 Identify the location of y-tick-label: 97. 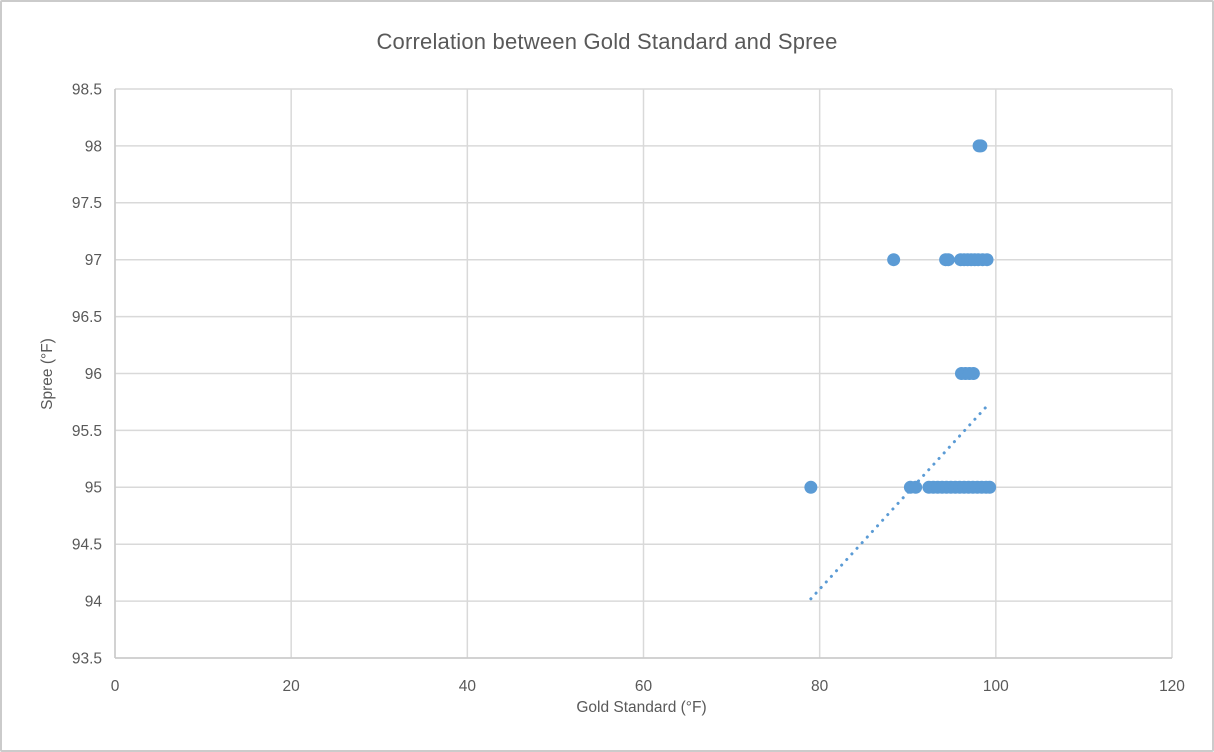
(93, 260).